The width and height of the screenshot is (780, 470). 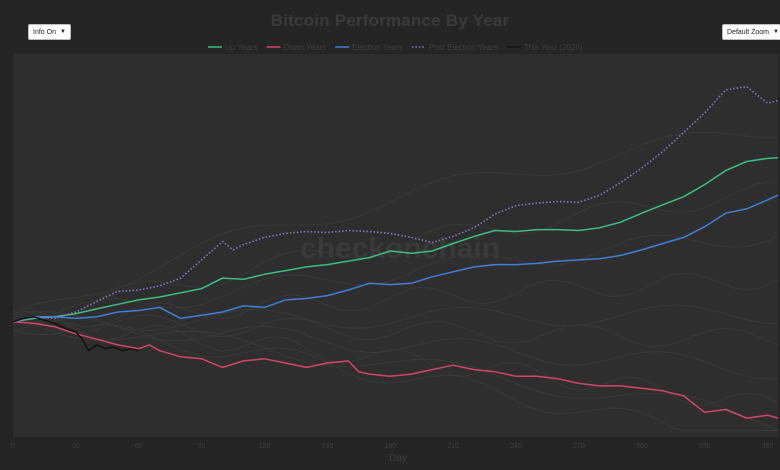 I want to click on x-tick-label: 90, so click(x=202, y=446).